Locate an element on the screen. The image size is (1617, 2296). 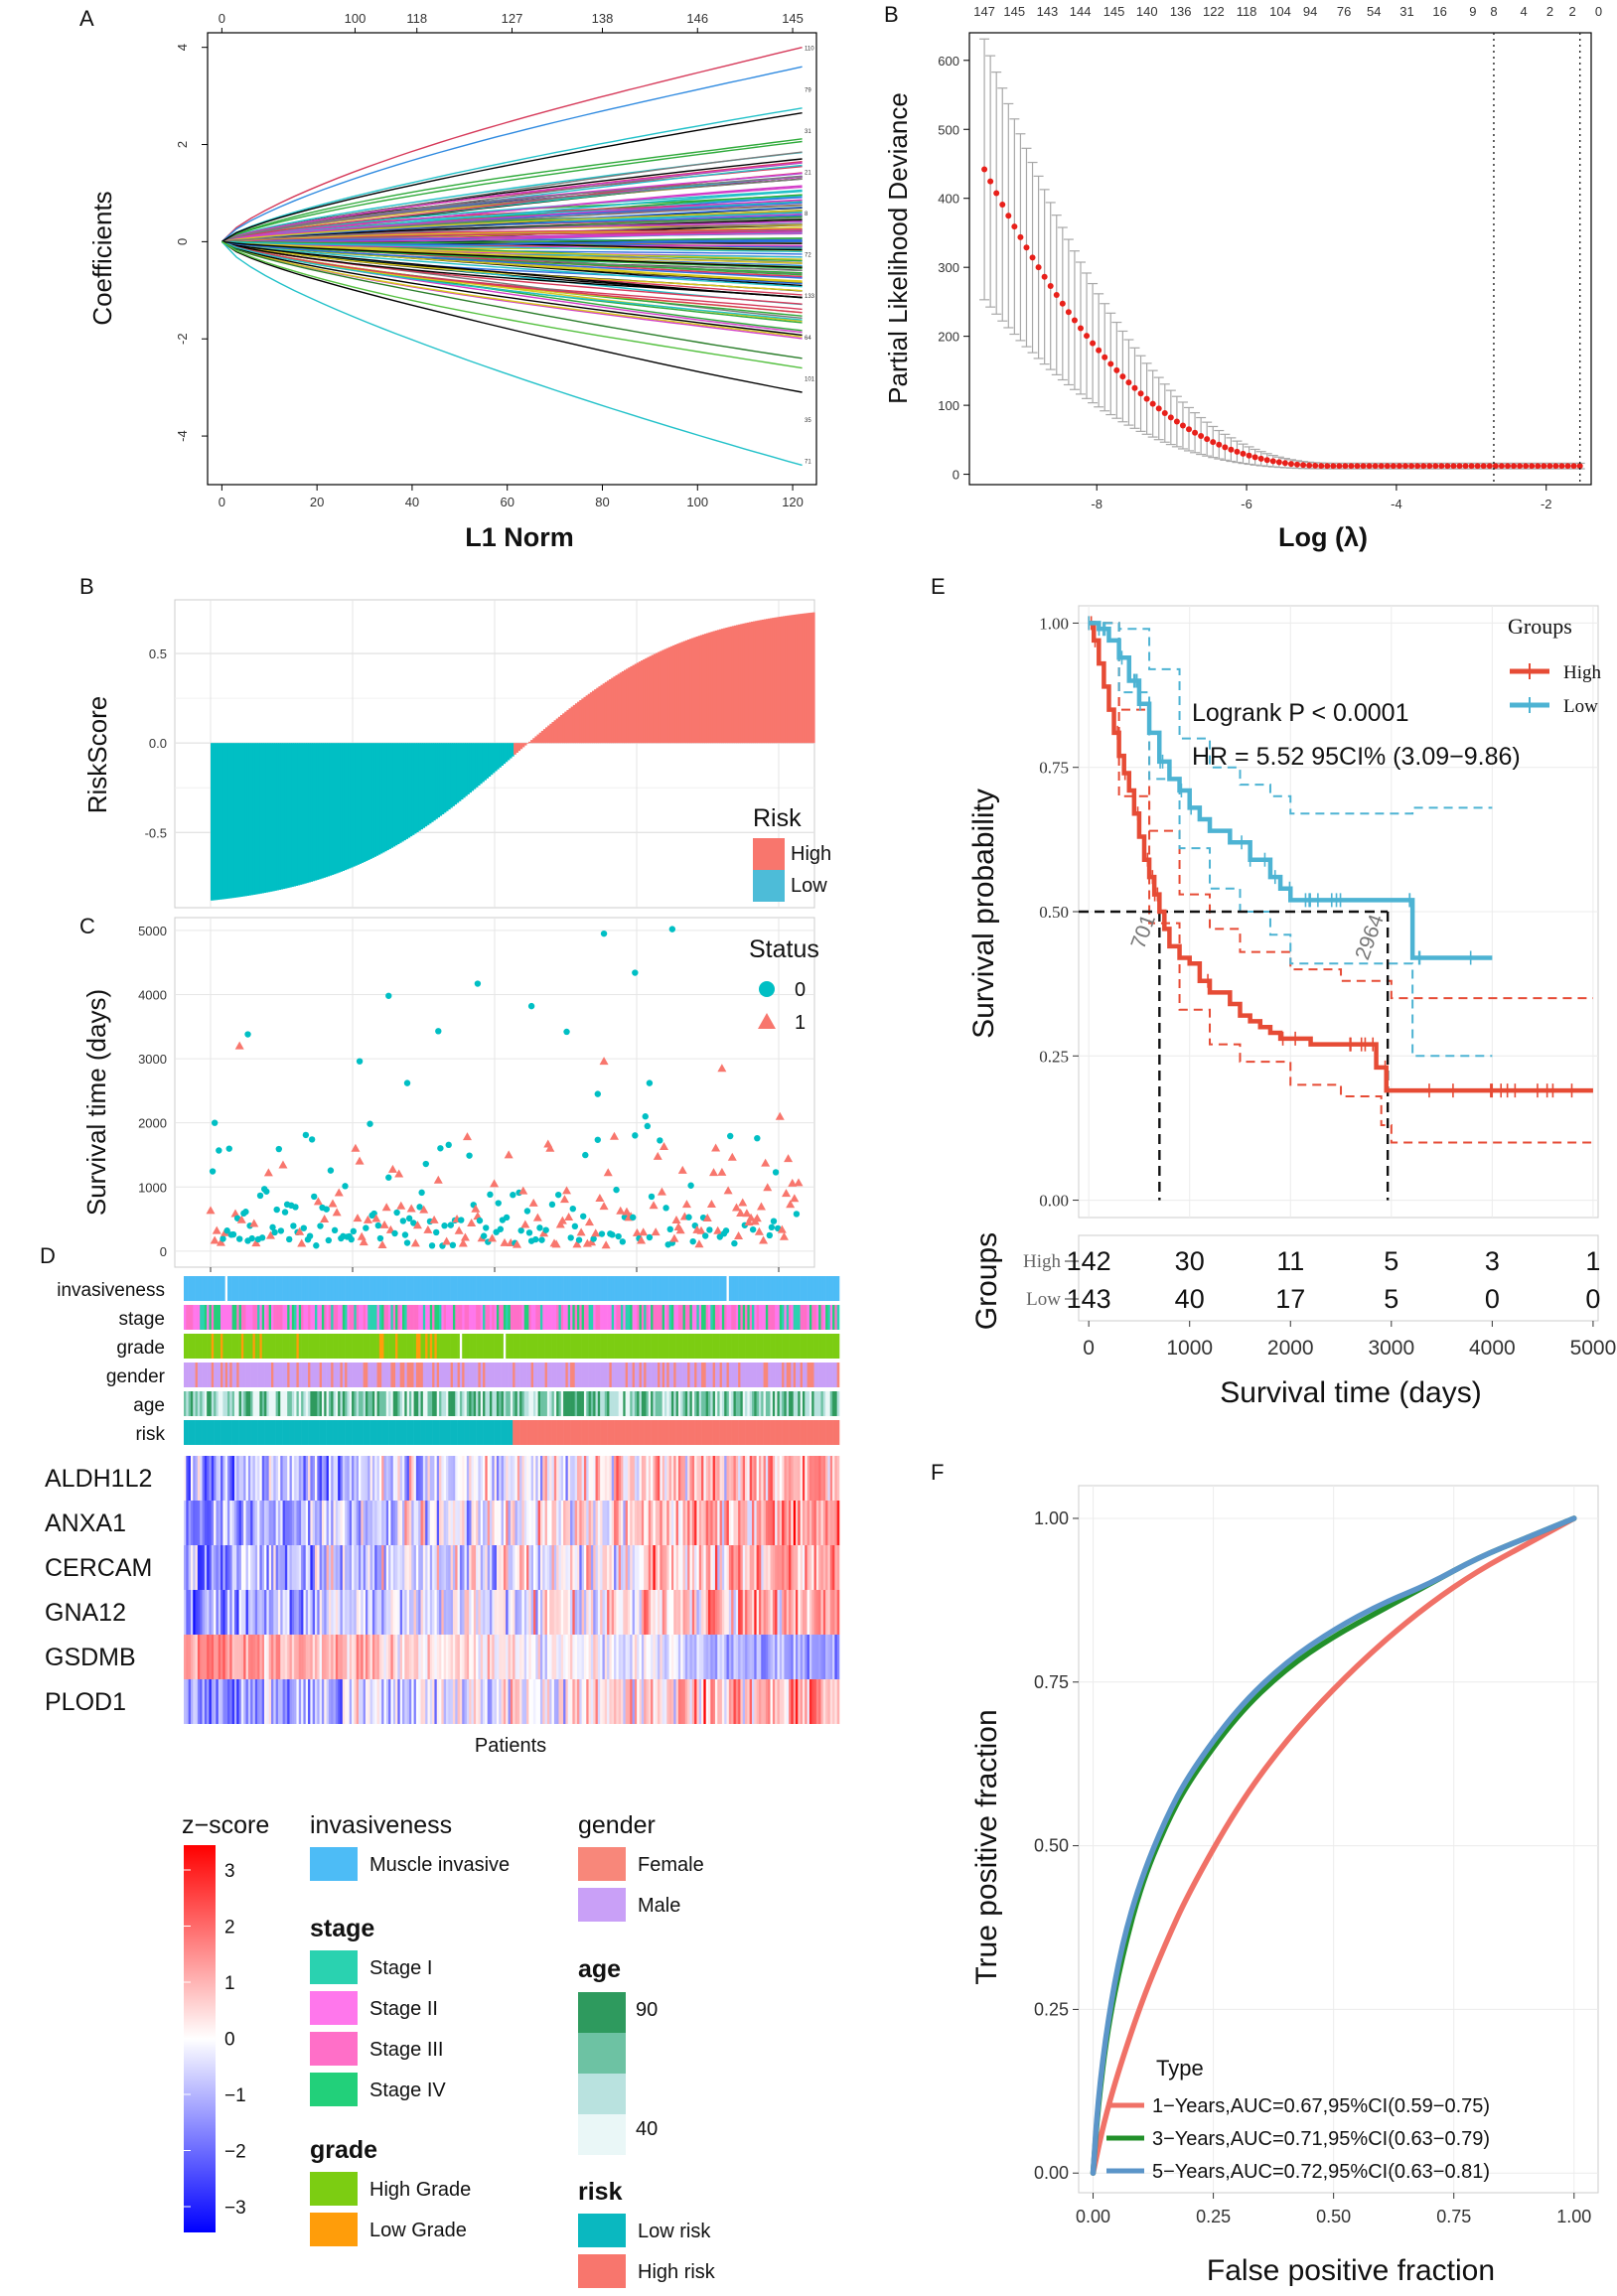
legend-swatch-gender is located at coordinates (602, 1864).